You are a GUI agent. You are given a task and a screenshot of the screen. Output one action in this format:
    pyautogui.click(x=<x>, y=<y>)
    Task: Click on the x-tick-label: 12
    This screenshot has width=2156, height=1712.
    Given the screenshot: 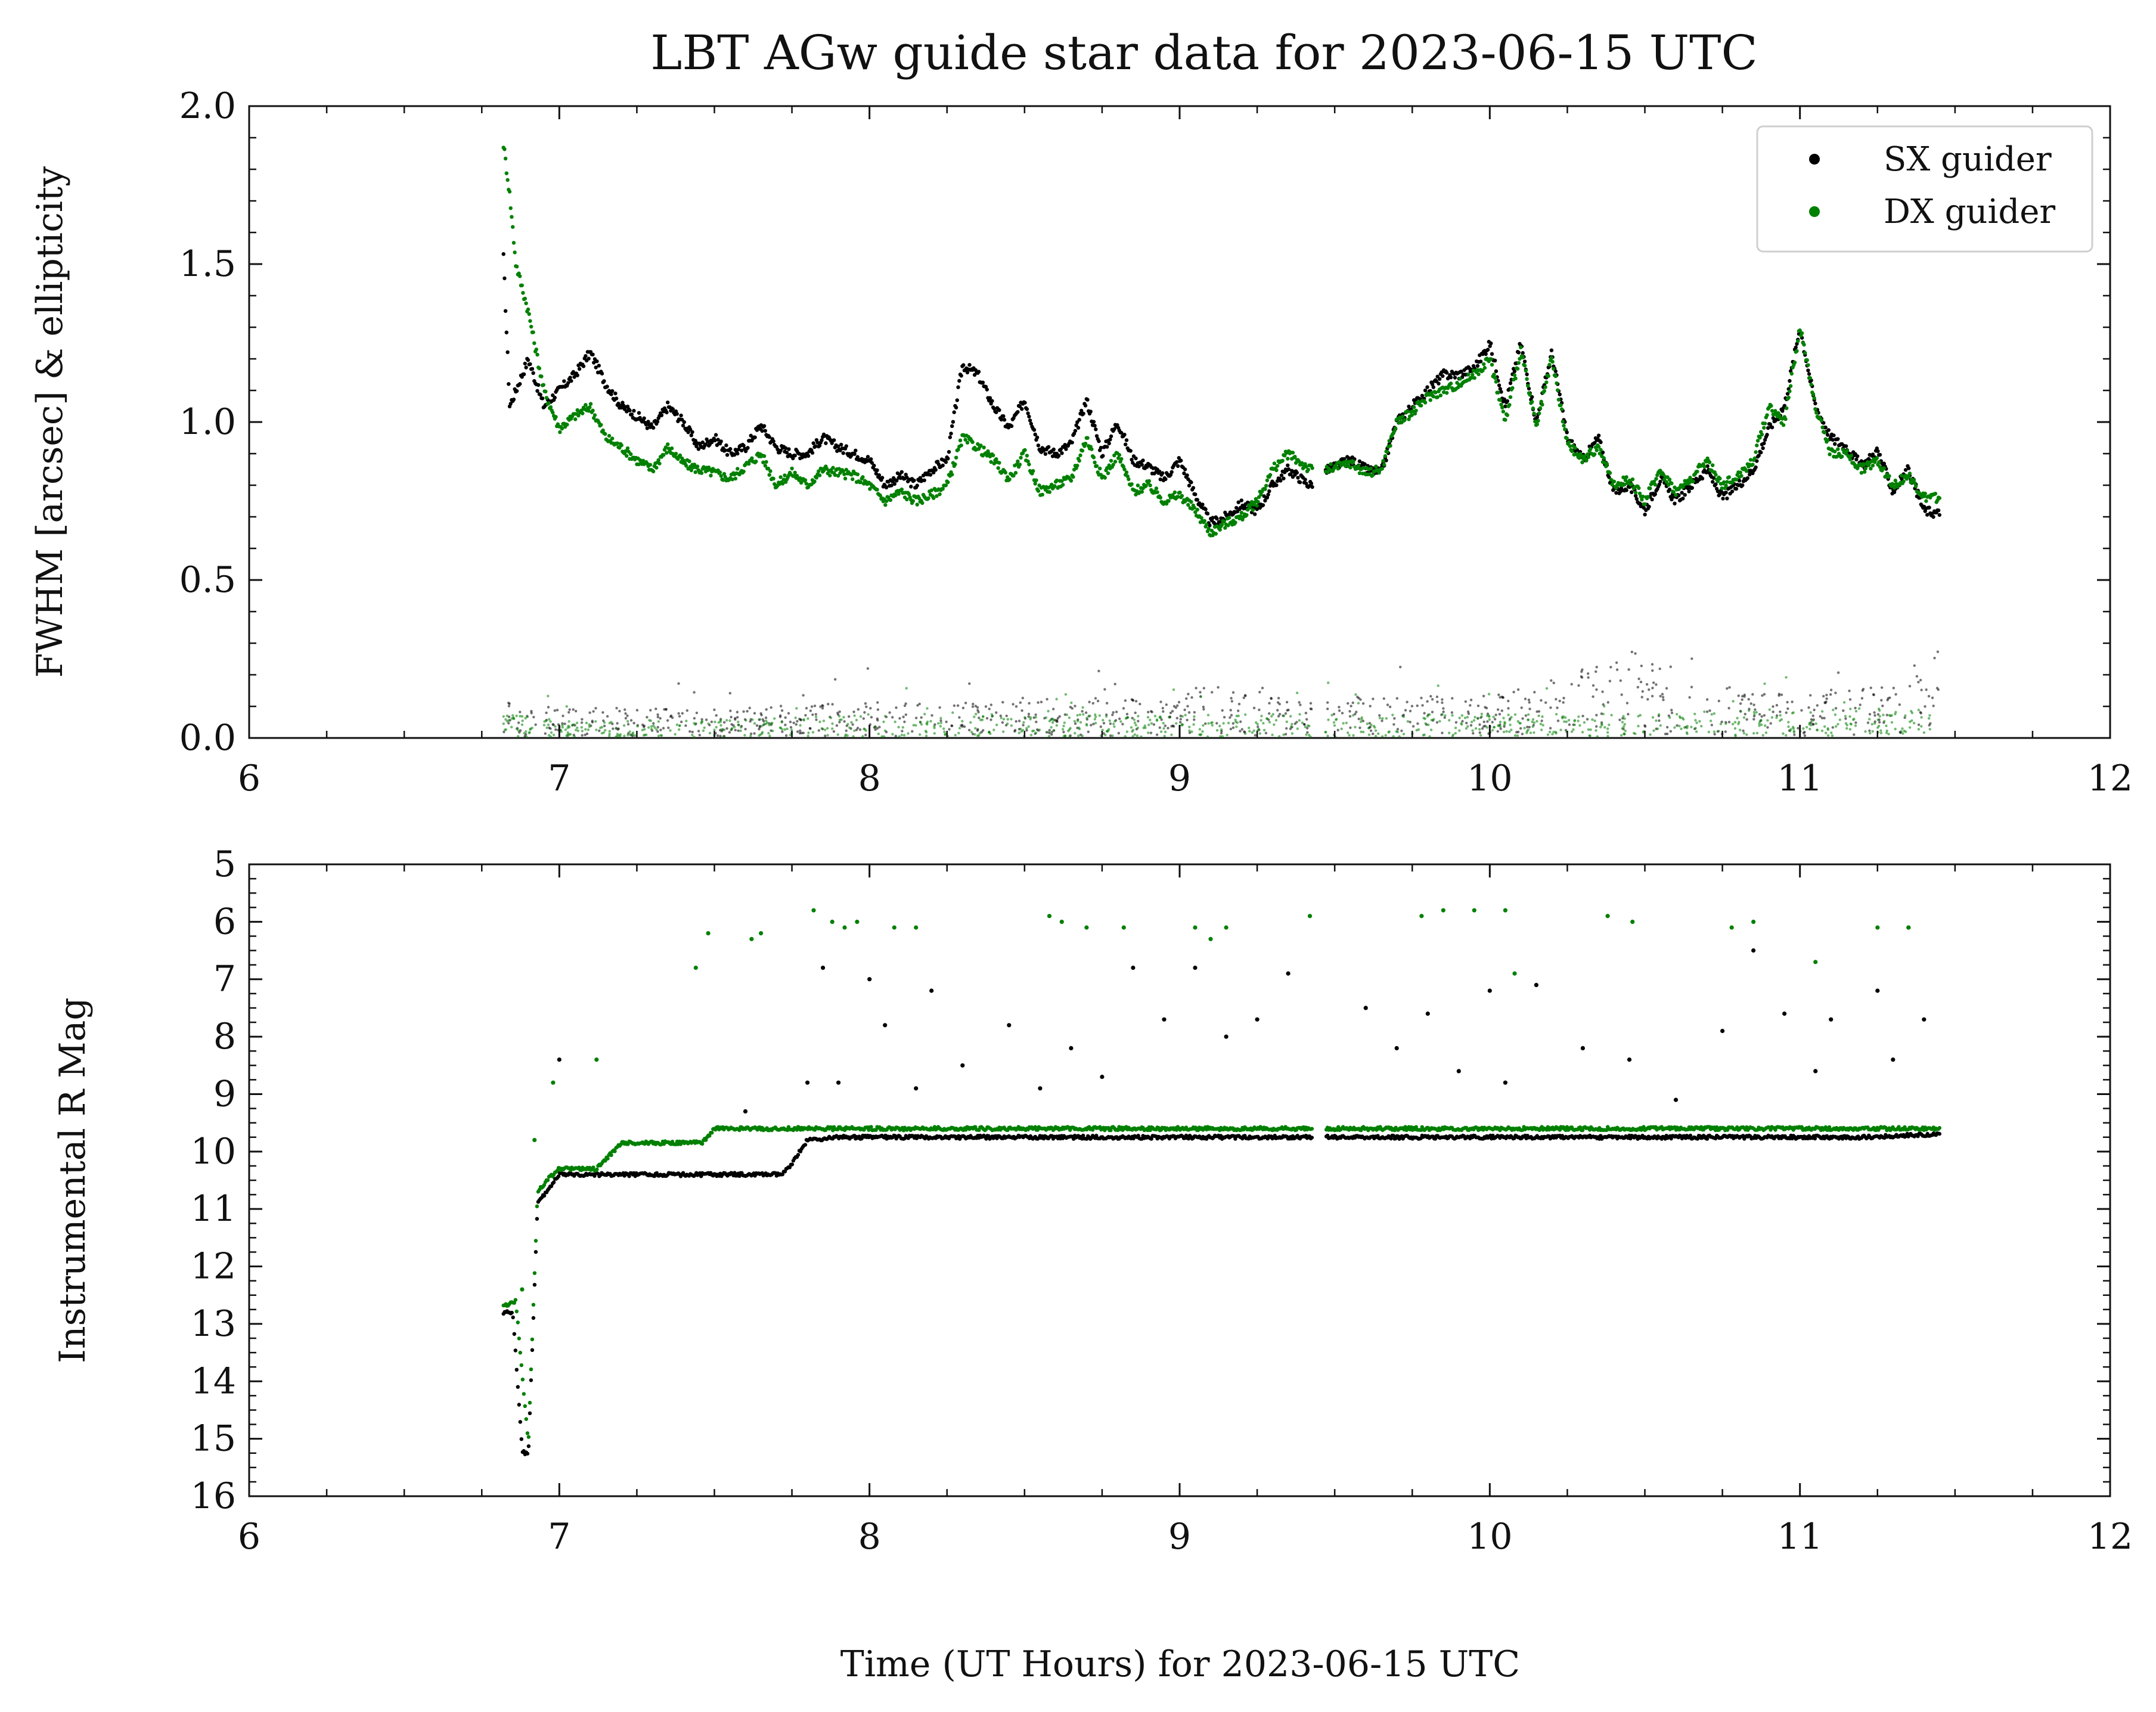 What is the action you would take?
    pyautogui.click(x=2110, y=778)
    